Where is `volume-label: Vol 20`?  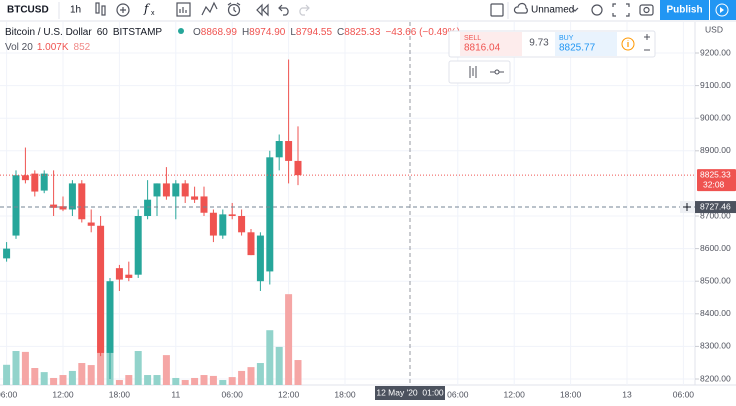
volume-label: Vol 20 is located at coordinates (19, 47).